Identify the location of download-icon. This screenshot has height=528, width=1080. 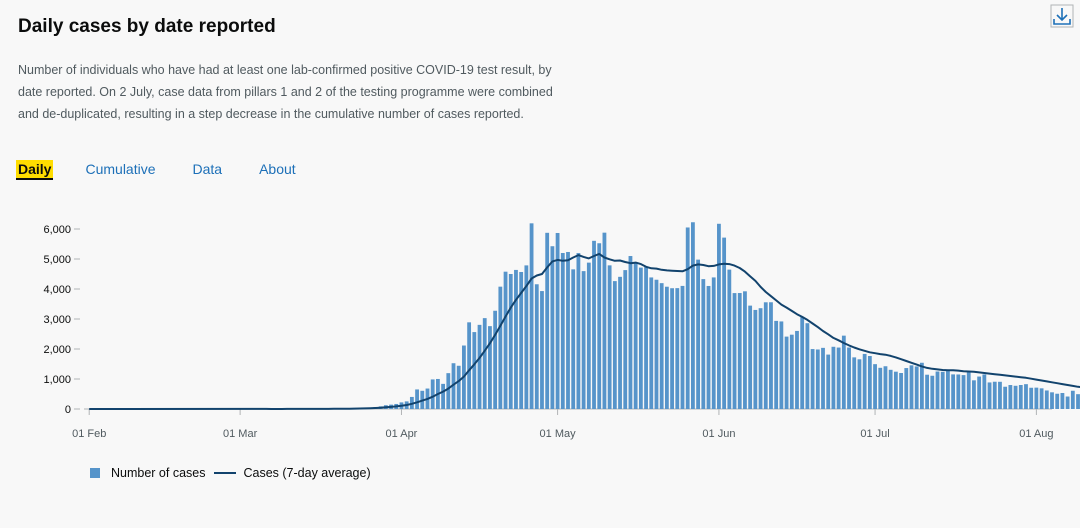
(1062, 16).